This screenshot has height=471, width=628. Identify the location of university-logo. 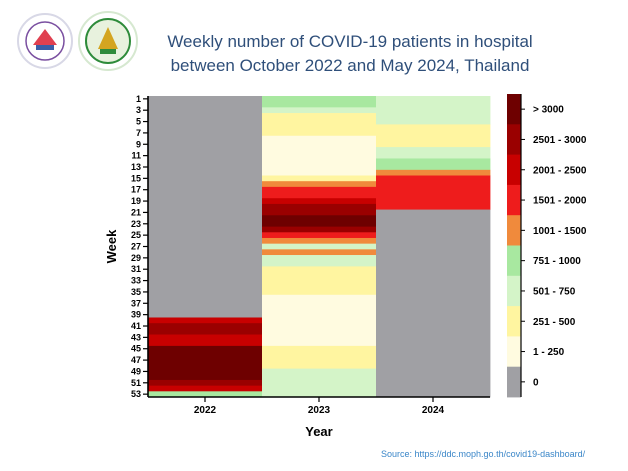
(108, 41).